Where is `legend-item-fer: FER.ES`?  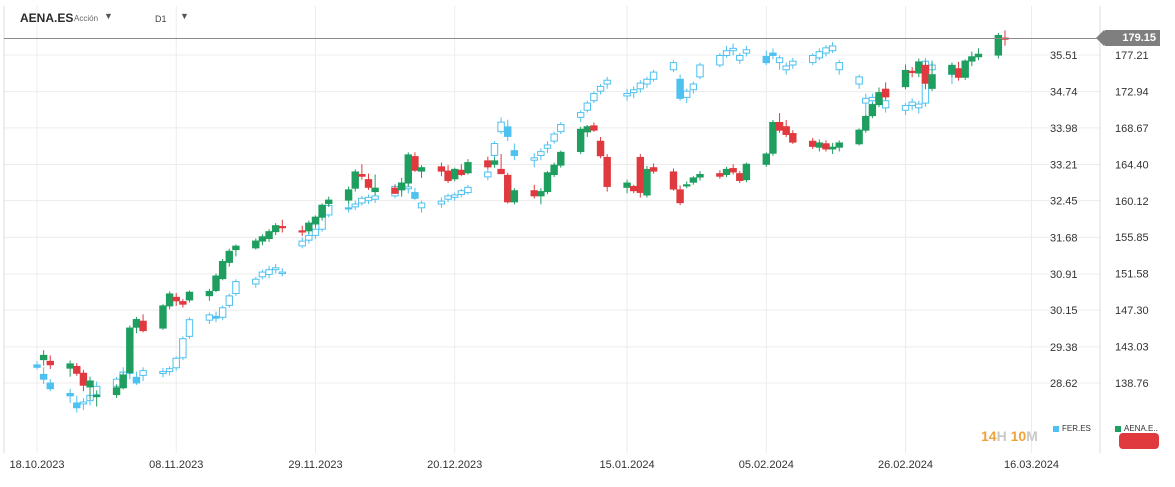
legend-item-fer: FER.ES is located at coordinates (1072, 428).